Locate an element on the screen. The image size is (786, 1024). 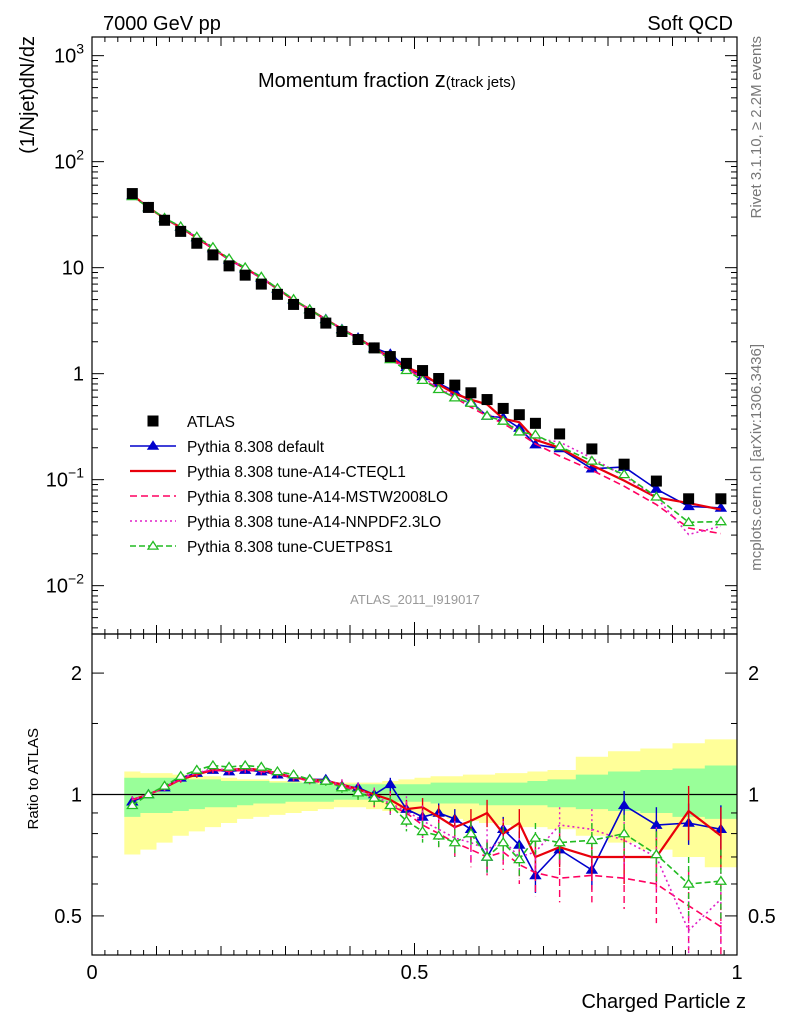
y-tick-label: 10⁻² is located at coordinates (65, 584).